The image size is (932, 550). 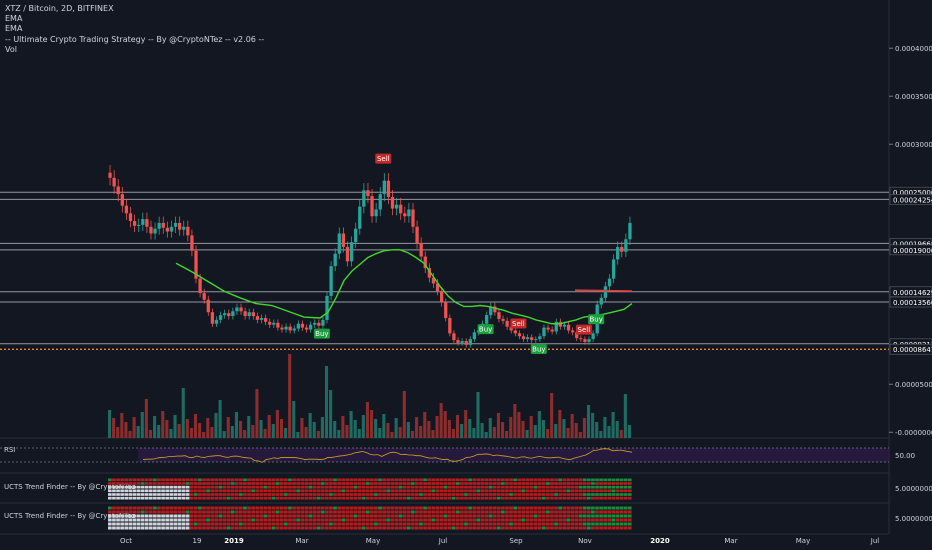 I want to click on ema-indicator-label-2: EMA, so click(x=14, y=29).